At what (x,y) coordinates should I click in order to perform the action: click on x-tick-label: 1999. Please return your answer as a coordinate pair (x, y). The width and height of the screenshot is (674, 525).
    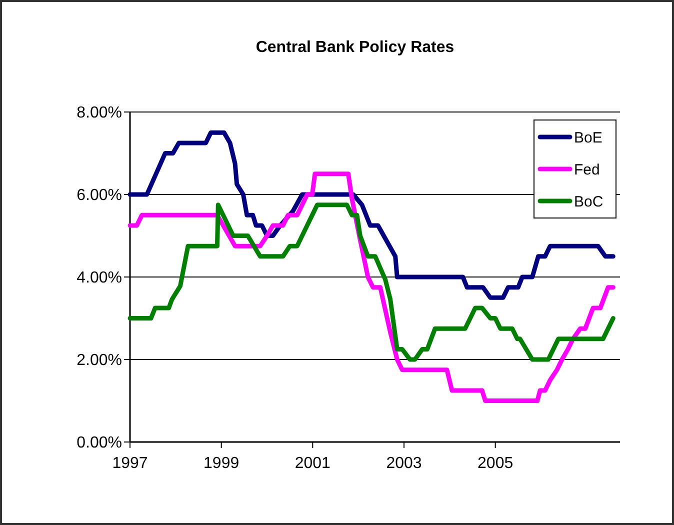
    Looking at the image, I should click on (222, 463).